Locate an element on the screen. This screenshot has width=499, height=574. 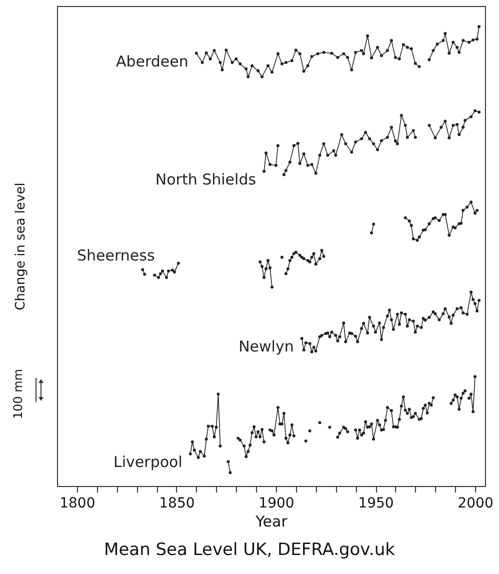
series-label: Sheerness is located at coordinates (116, 255).